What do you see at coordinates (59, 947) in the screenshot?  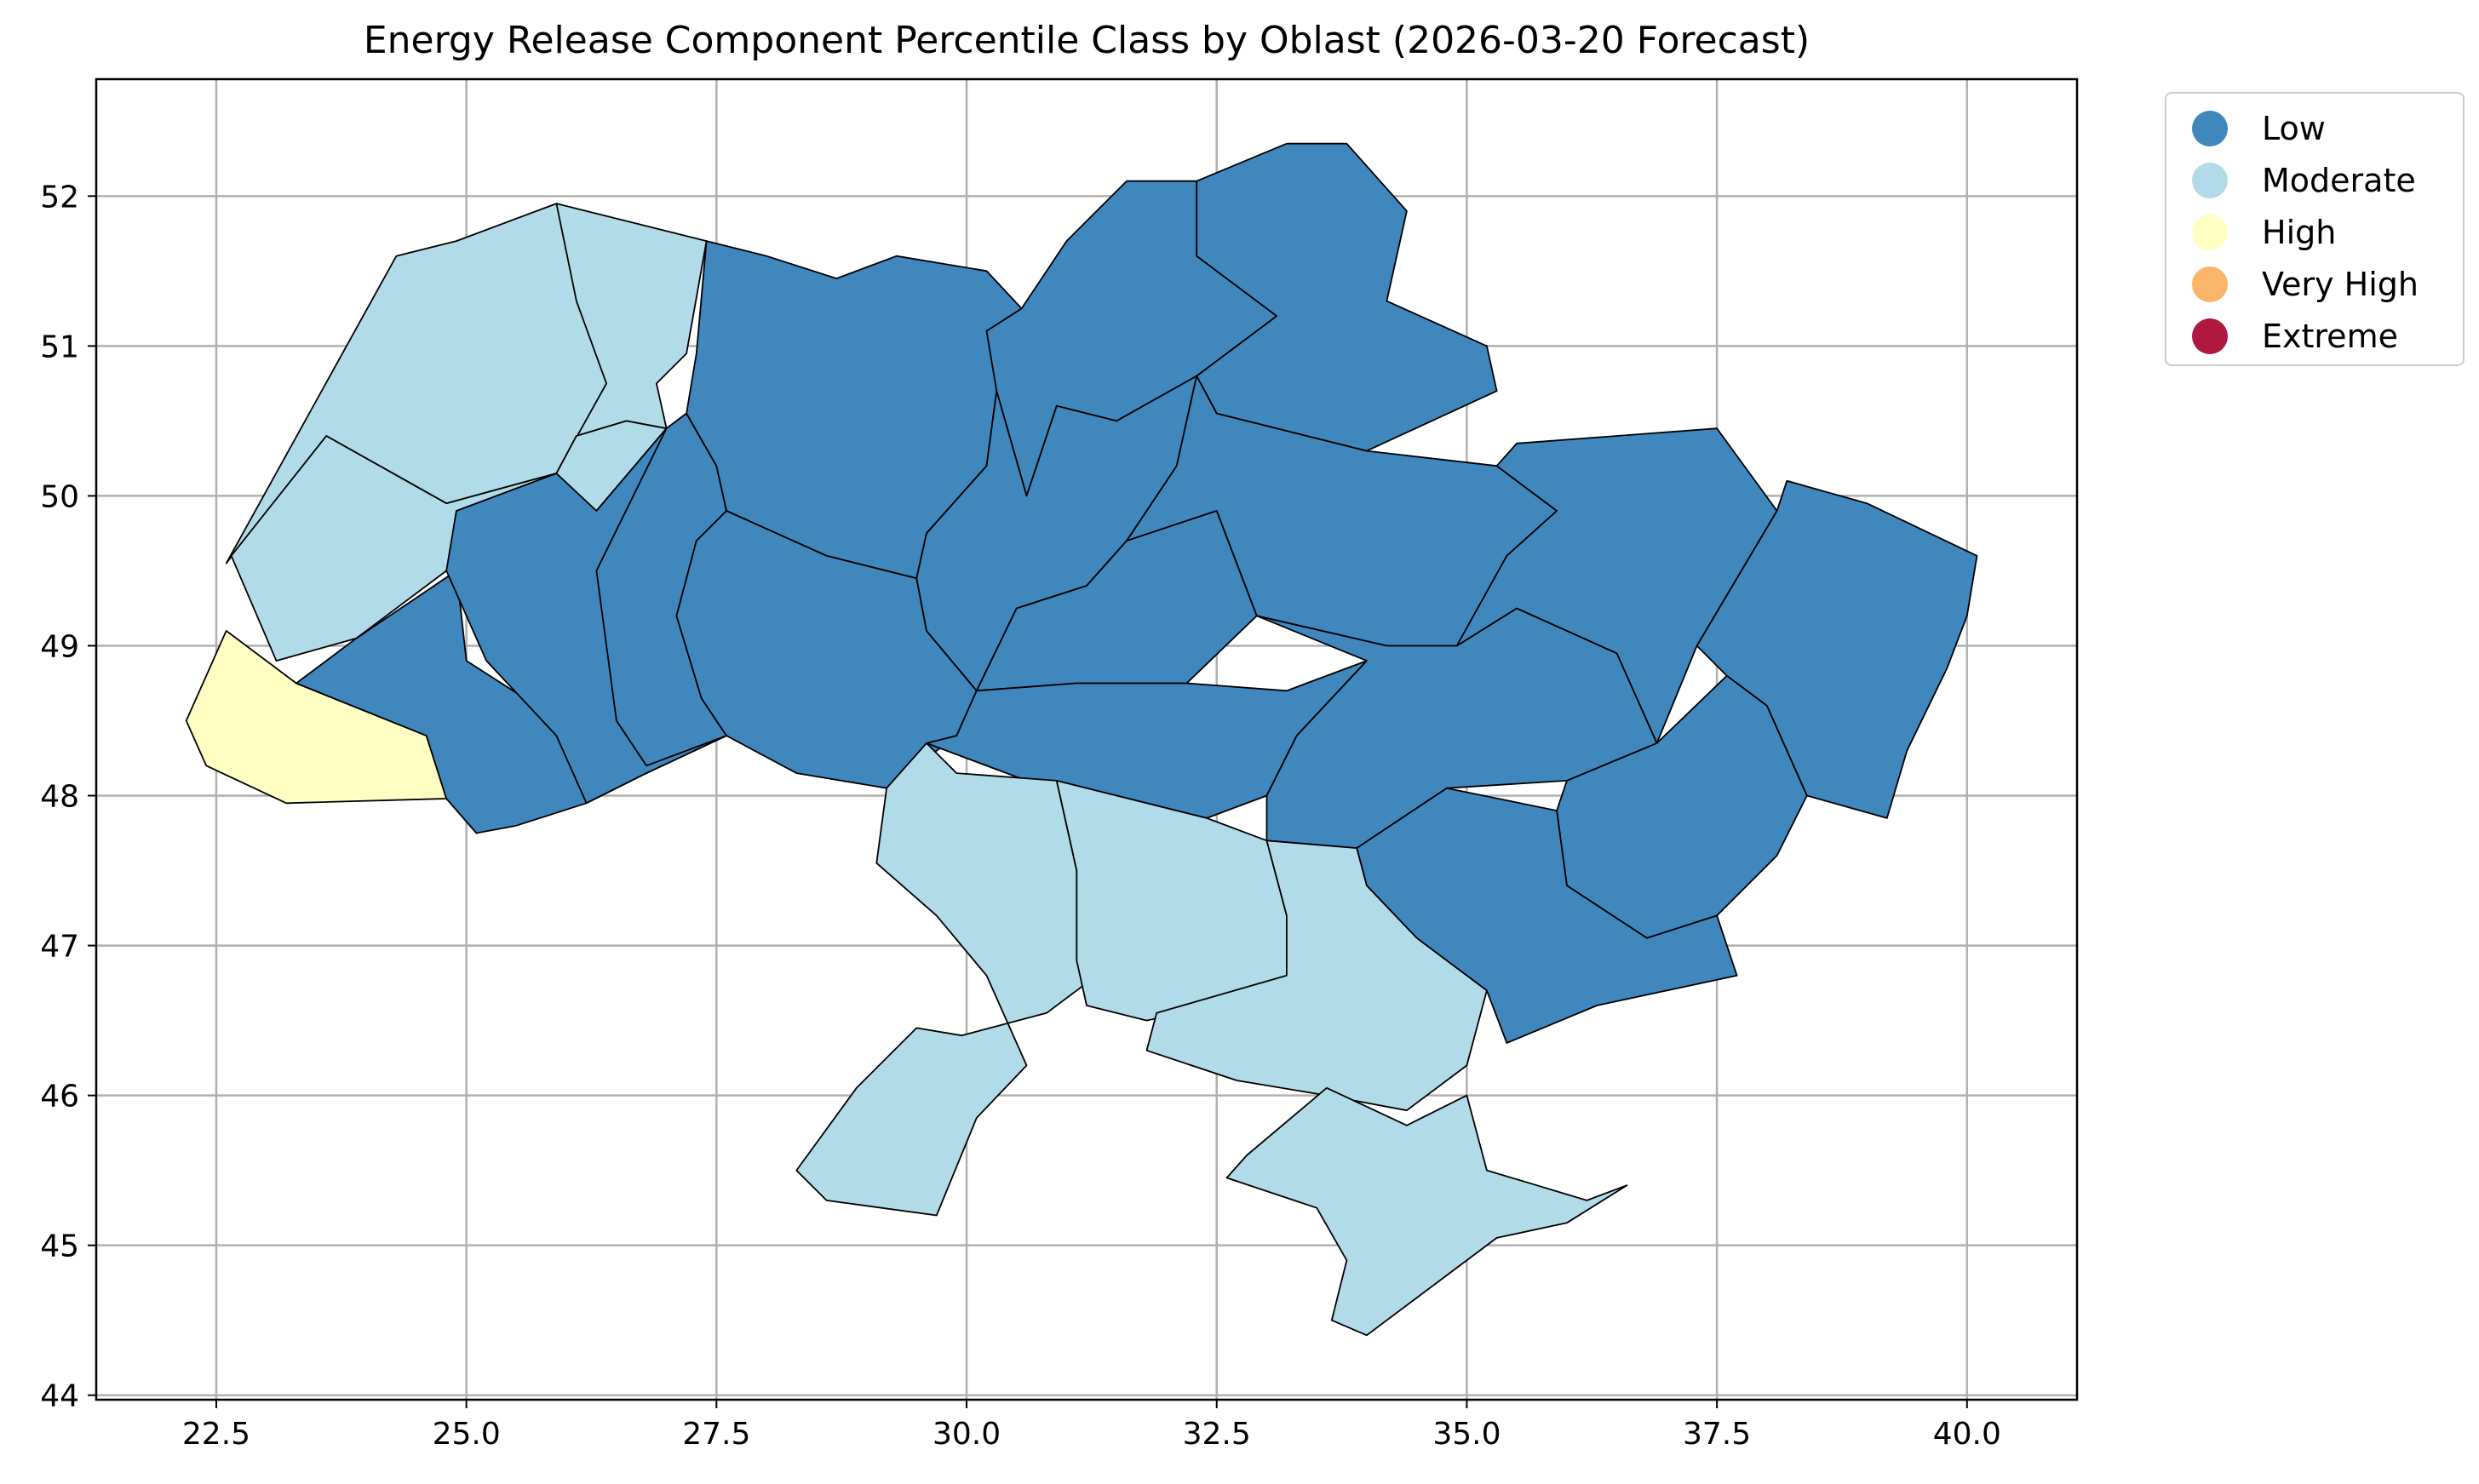 I see `y-tick-label: 47` at bounding box center [59, 947].